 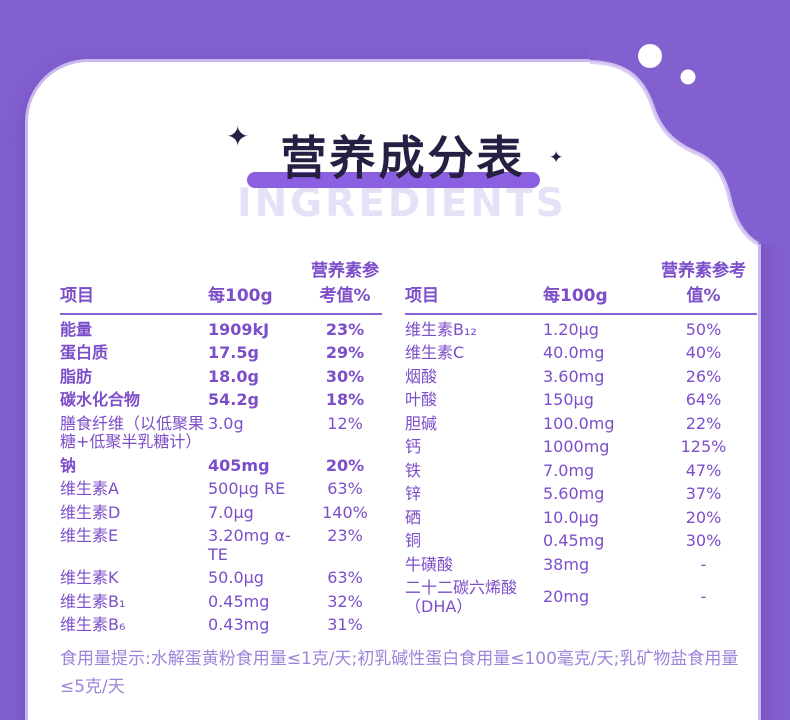 I want to click on table-row: 维生素K 50.0μg 63%, so click(x=221, y=579).